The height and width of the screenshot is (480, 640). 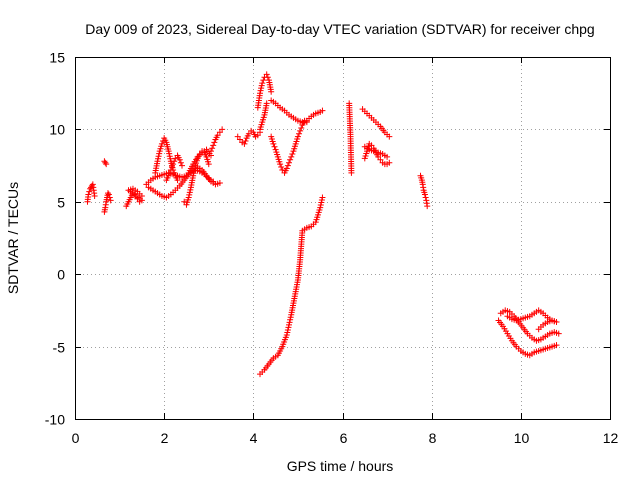 What do you see at coordinates (76, 438) in the screenshot?
I see `x-tick-label: 0` at bounding box center [76, 438].